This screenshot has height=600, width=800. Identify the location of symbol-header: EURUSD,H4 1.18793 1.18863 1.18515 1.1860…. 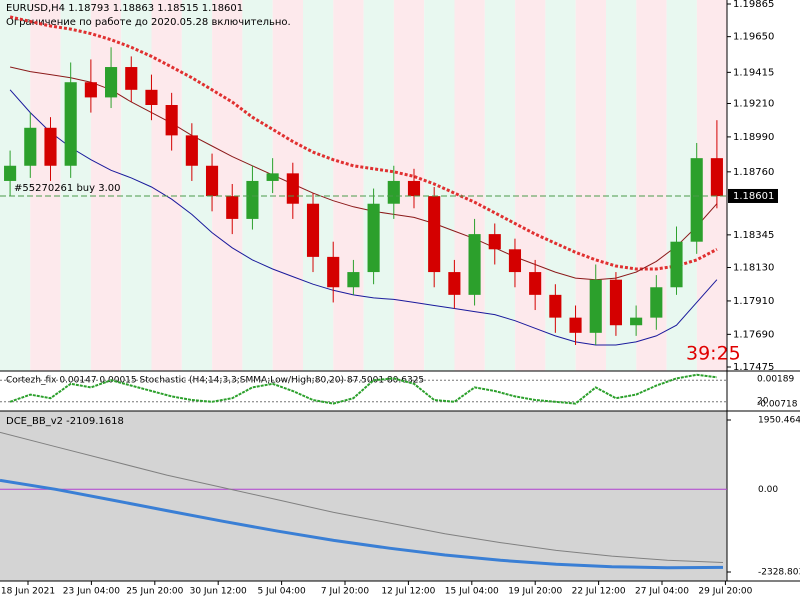
(124, 8).